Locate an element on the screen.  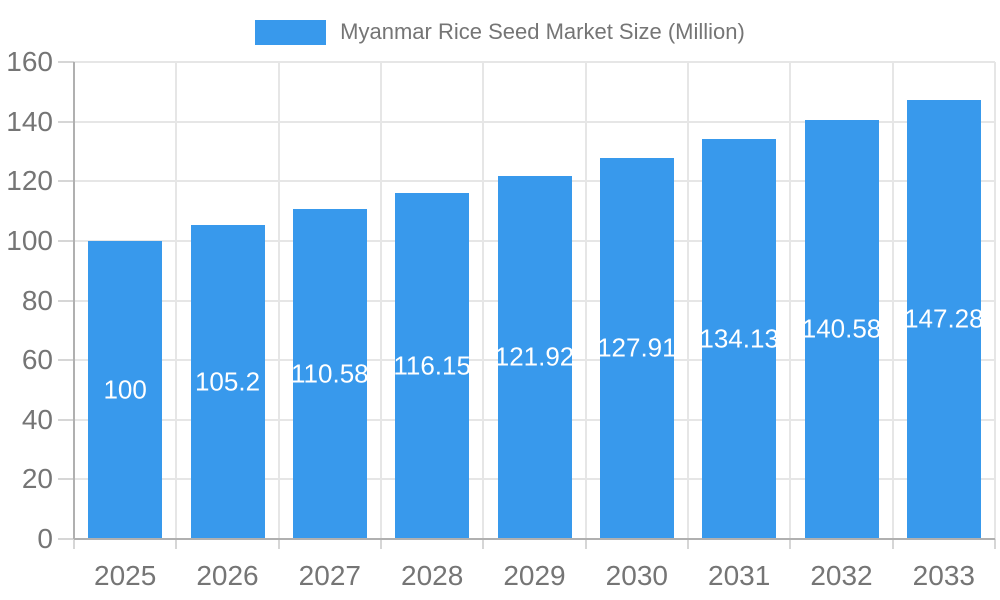
x-tick-label: 2030 is located at coordinates (636, 575).